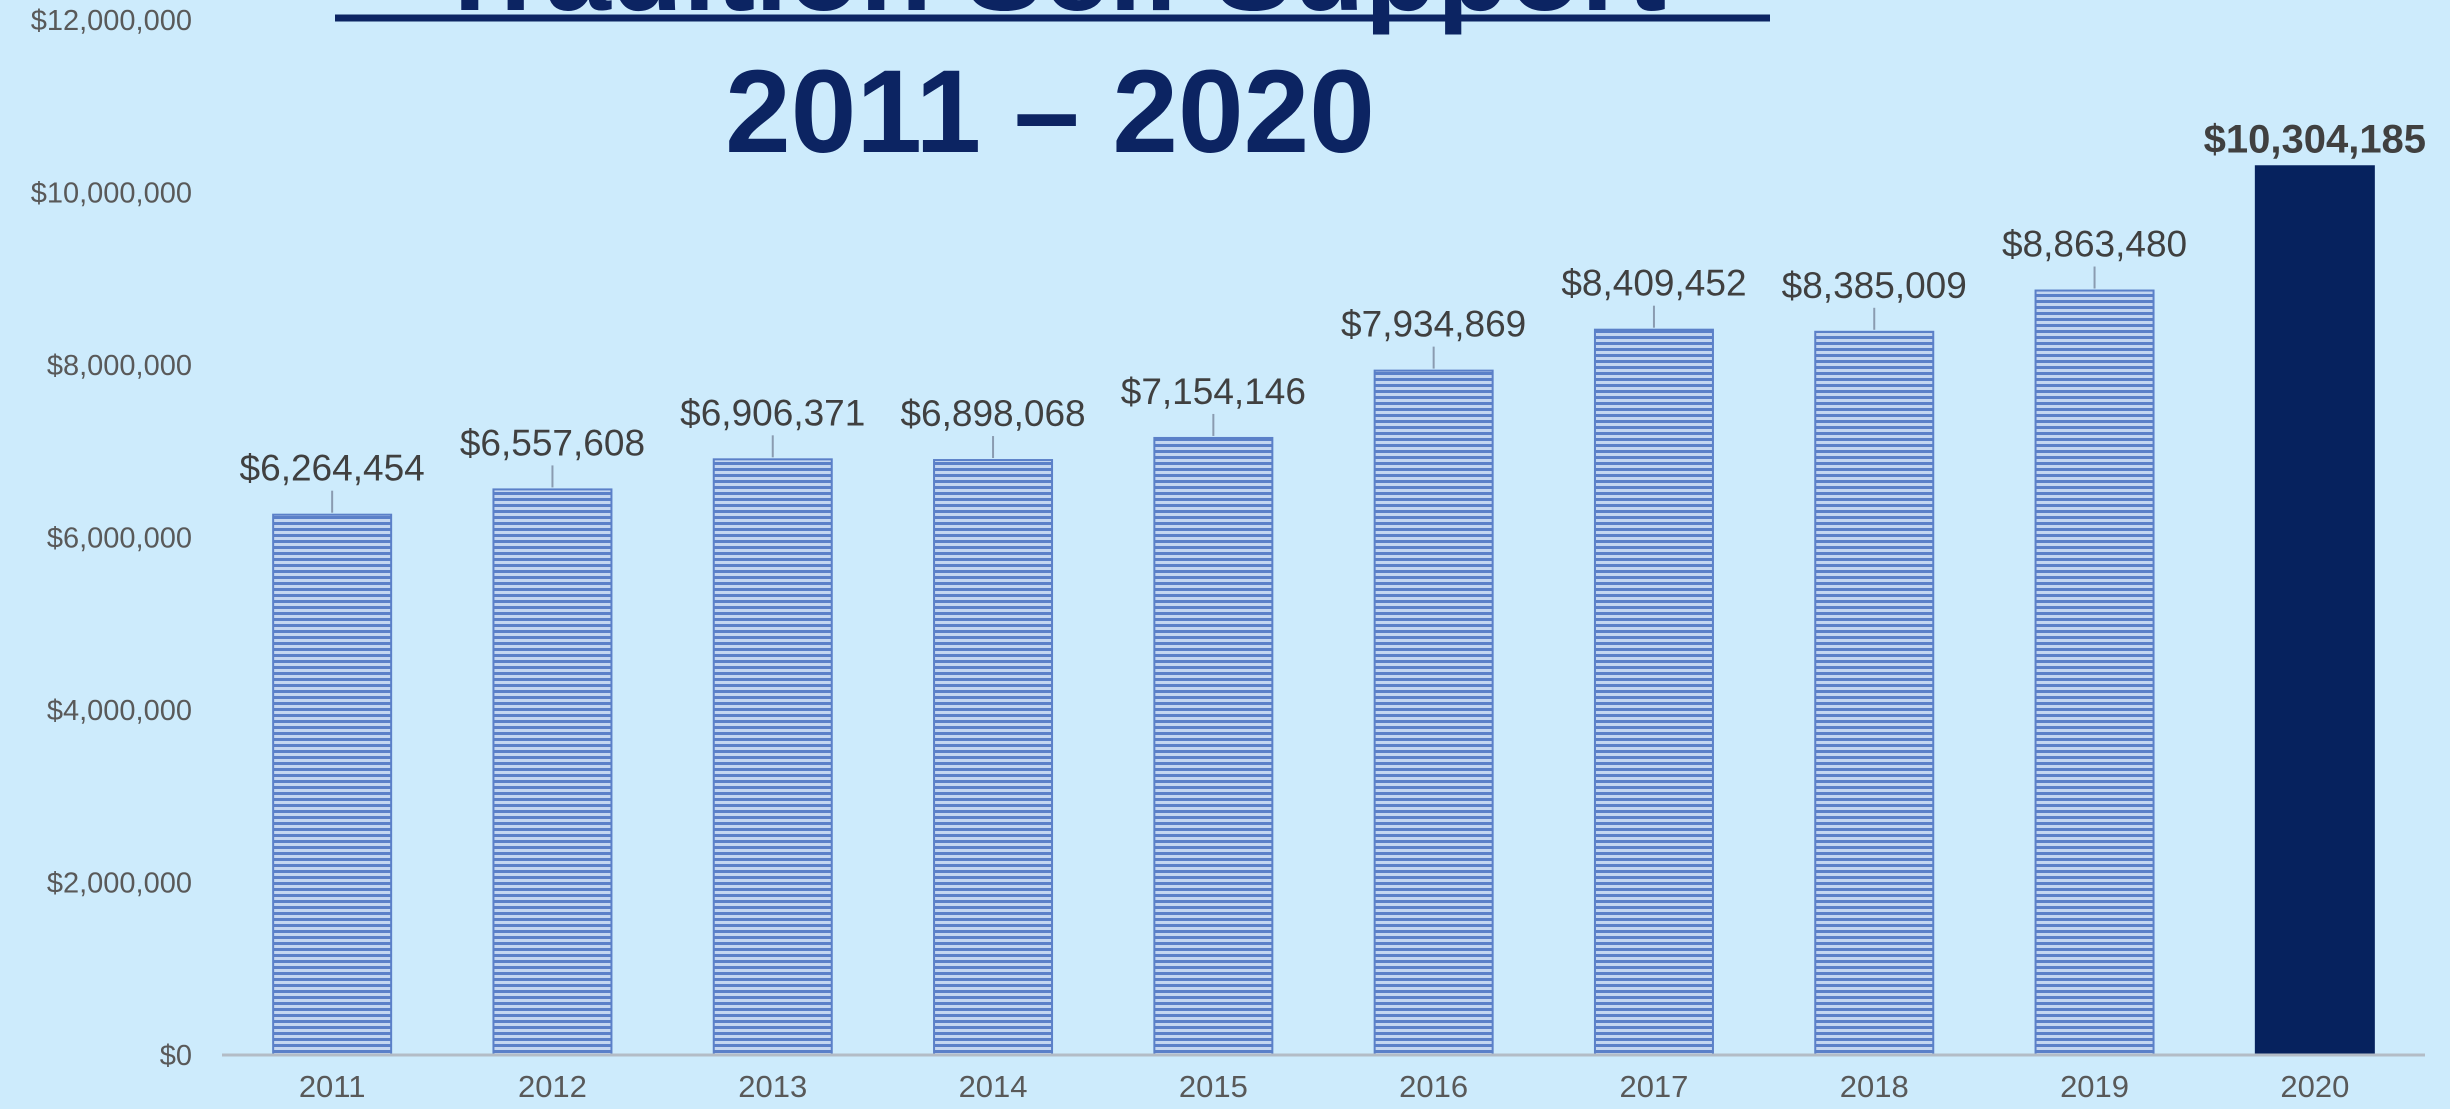  What do you see at coordinates (552, 442) in the screenshot?
I see `data-label: $6,557,608` at bounding box center [552, 442].